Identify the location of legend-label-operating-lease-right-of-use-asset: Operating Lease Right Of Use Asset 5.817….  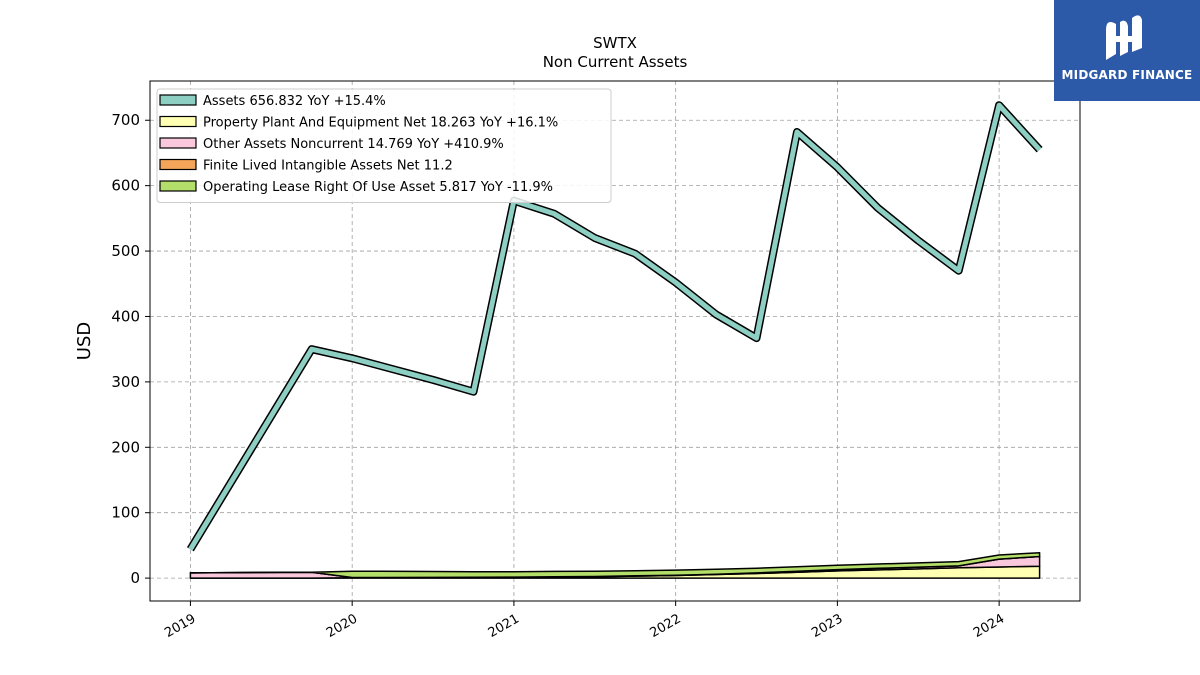
(378, 187).